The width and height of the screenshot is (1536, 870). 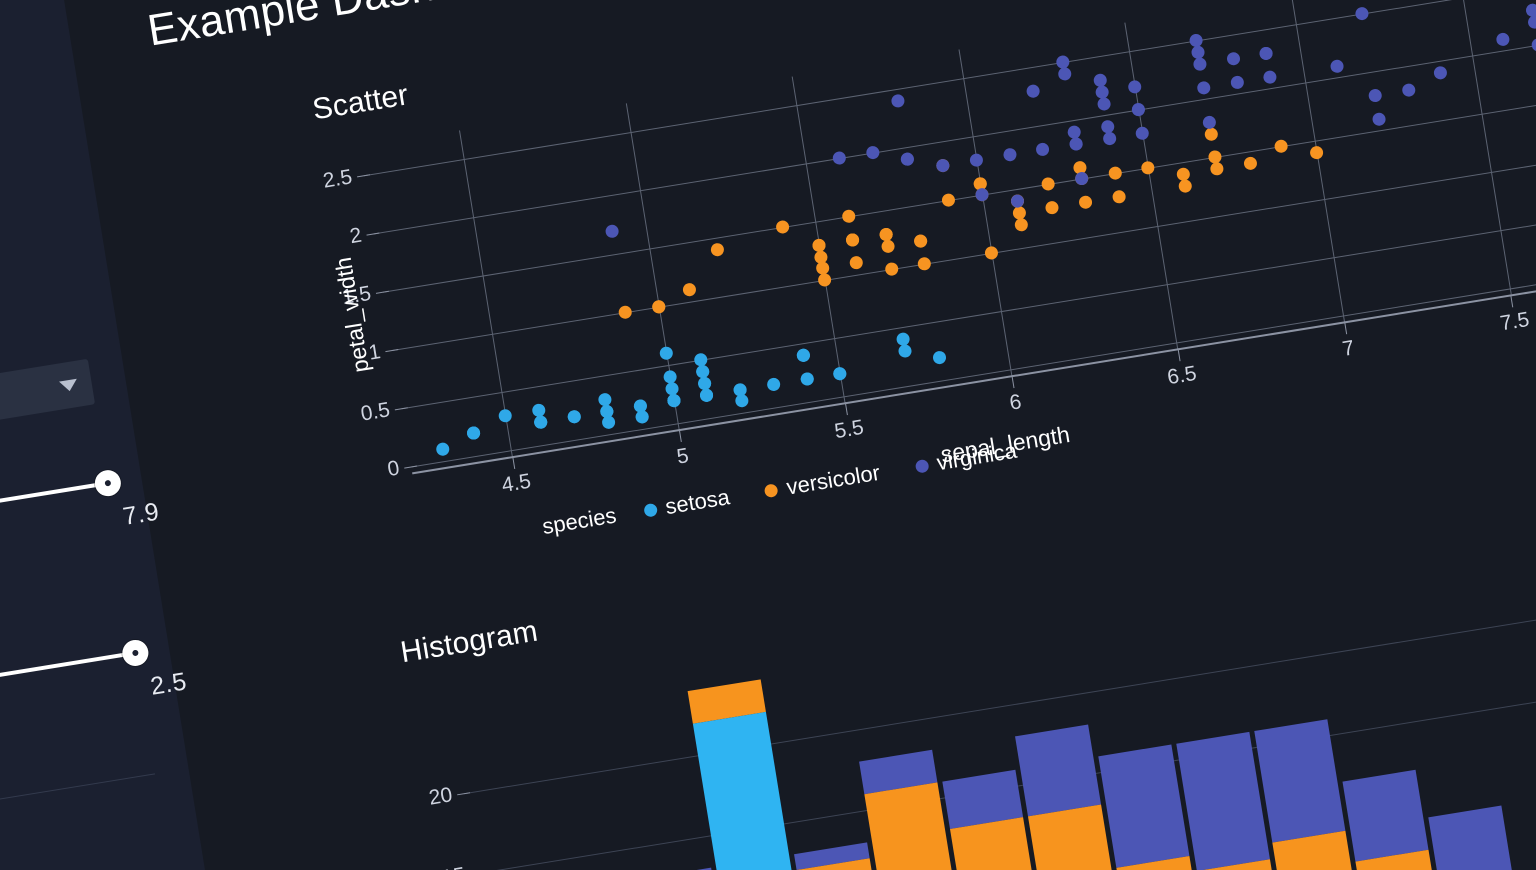 I want to click on species-dropdown, so click(x=48, y=400).